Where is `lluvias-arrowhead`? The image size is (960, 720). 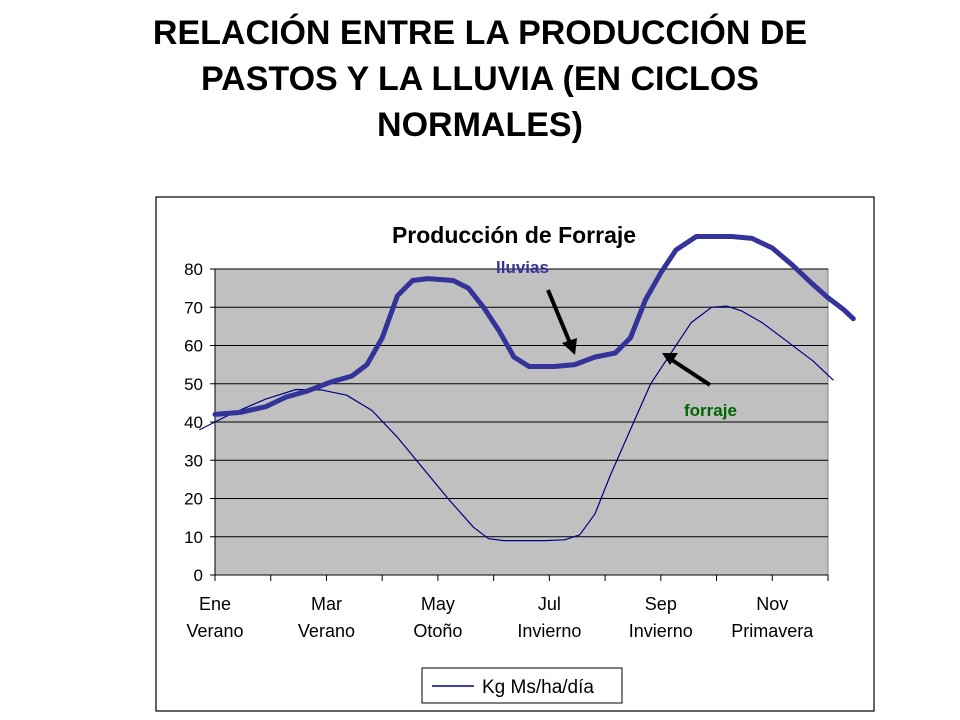
lluvias-arrowhead is located at coordinates (569, 346).